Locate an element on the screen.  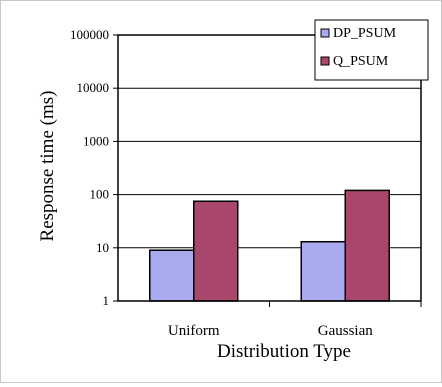
y-tick-label: 100 is located at coordinates (100, 194).